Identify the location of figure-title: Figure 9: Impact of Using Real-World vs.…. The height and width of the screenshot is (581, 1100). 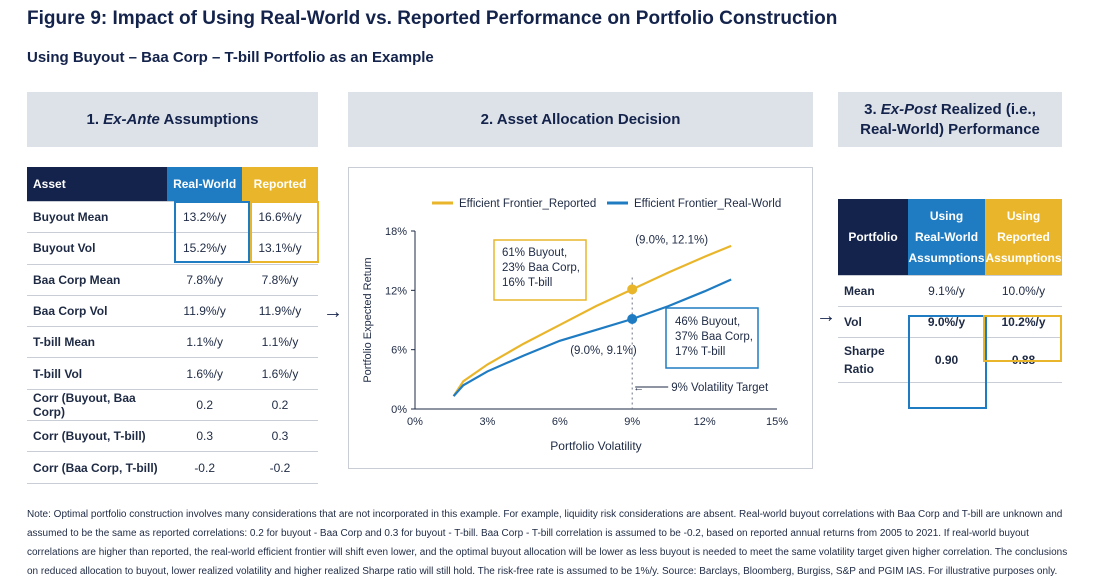
(432, 18).